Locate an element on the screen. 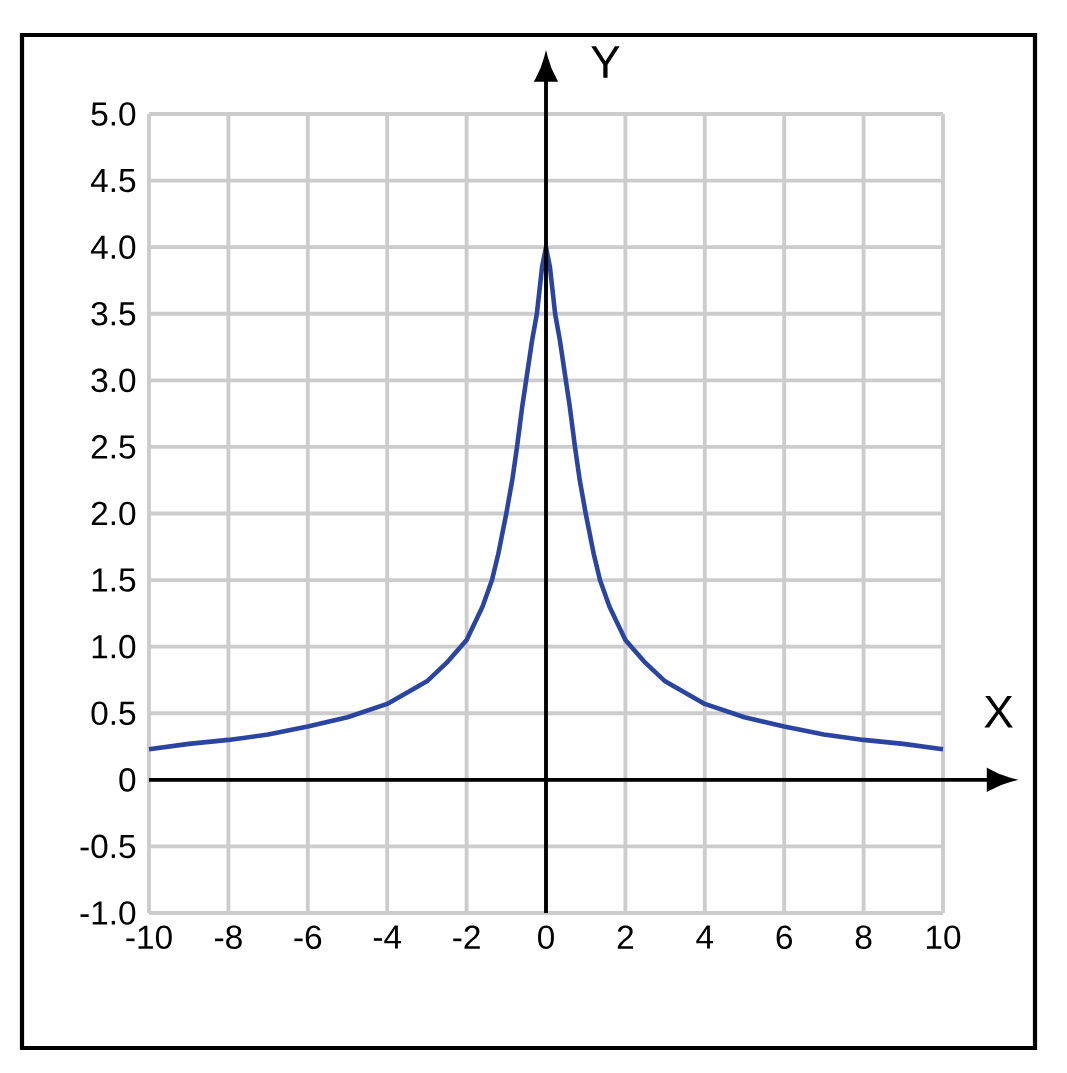 This screenshot has width=1067, height=1073. y-tick-label: -1.0 is located at coordinates (108, 913).